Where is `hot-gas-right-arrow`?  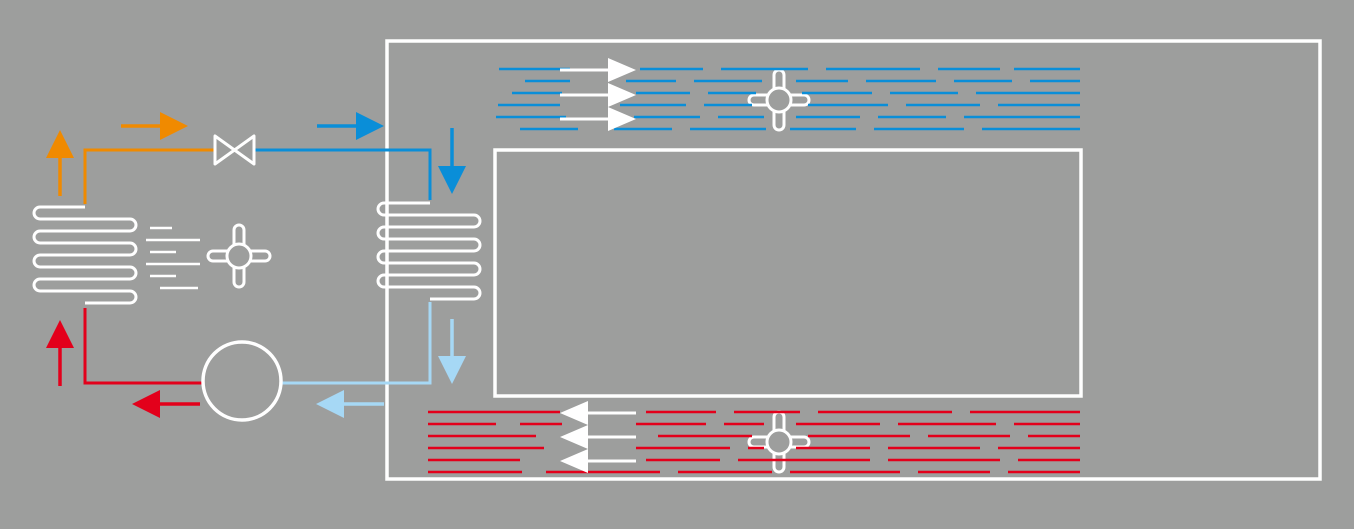 hot-gas-right-arrow is located at coordinates (154, 126).